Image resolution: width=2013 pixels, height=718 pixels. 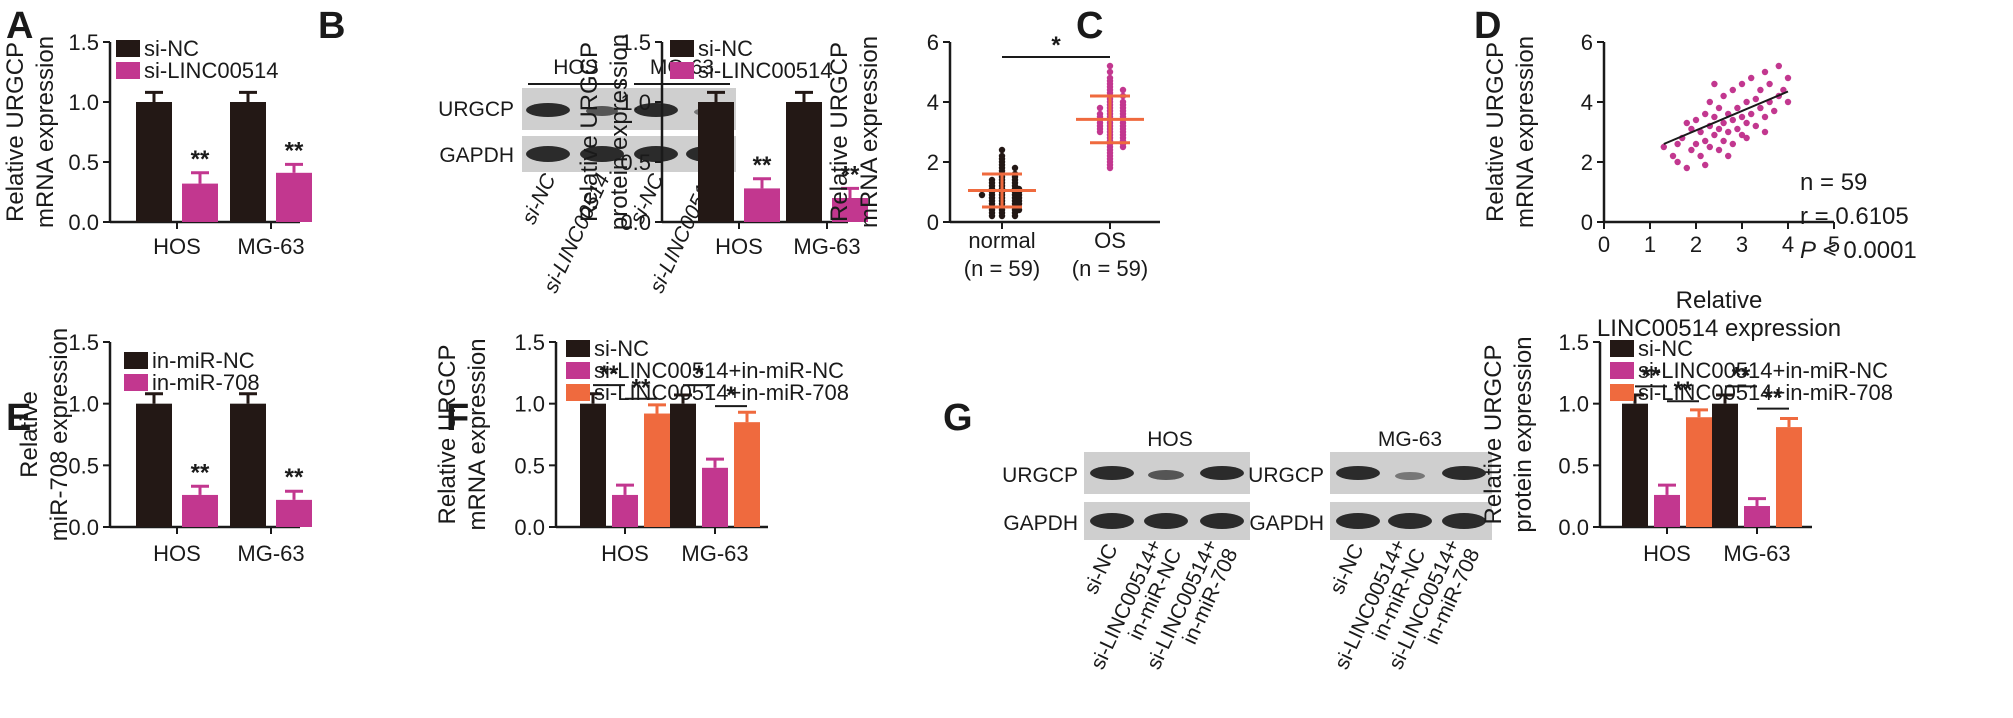 I want to click on category-label: normal (n = 59), so click(x=1002, y=254).